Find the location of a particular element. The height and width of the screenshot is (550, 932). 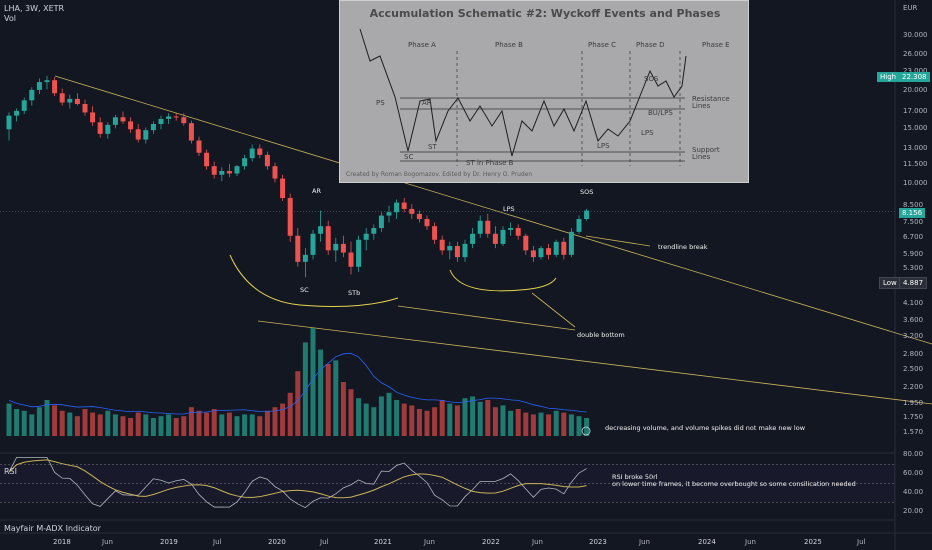

time-axis-tick: 2022 is located at coordinates (491, 542).